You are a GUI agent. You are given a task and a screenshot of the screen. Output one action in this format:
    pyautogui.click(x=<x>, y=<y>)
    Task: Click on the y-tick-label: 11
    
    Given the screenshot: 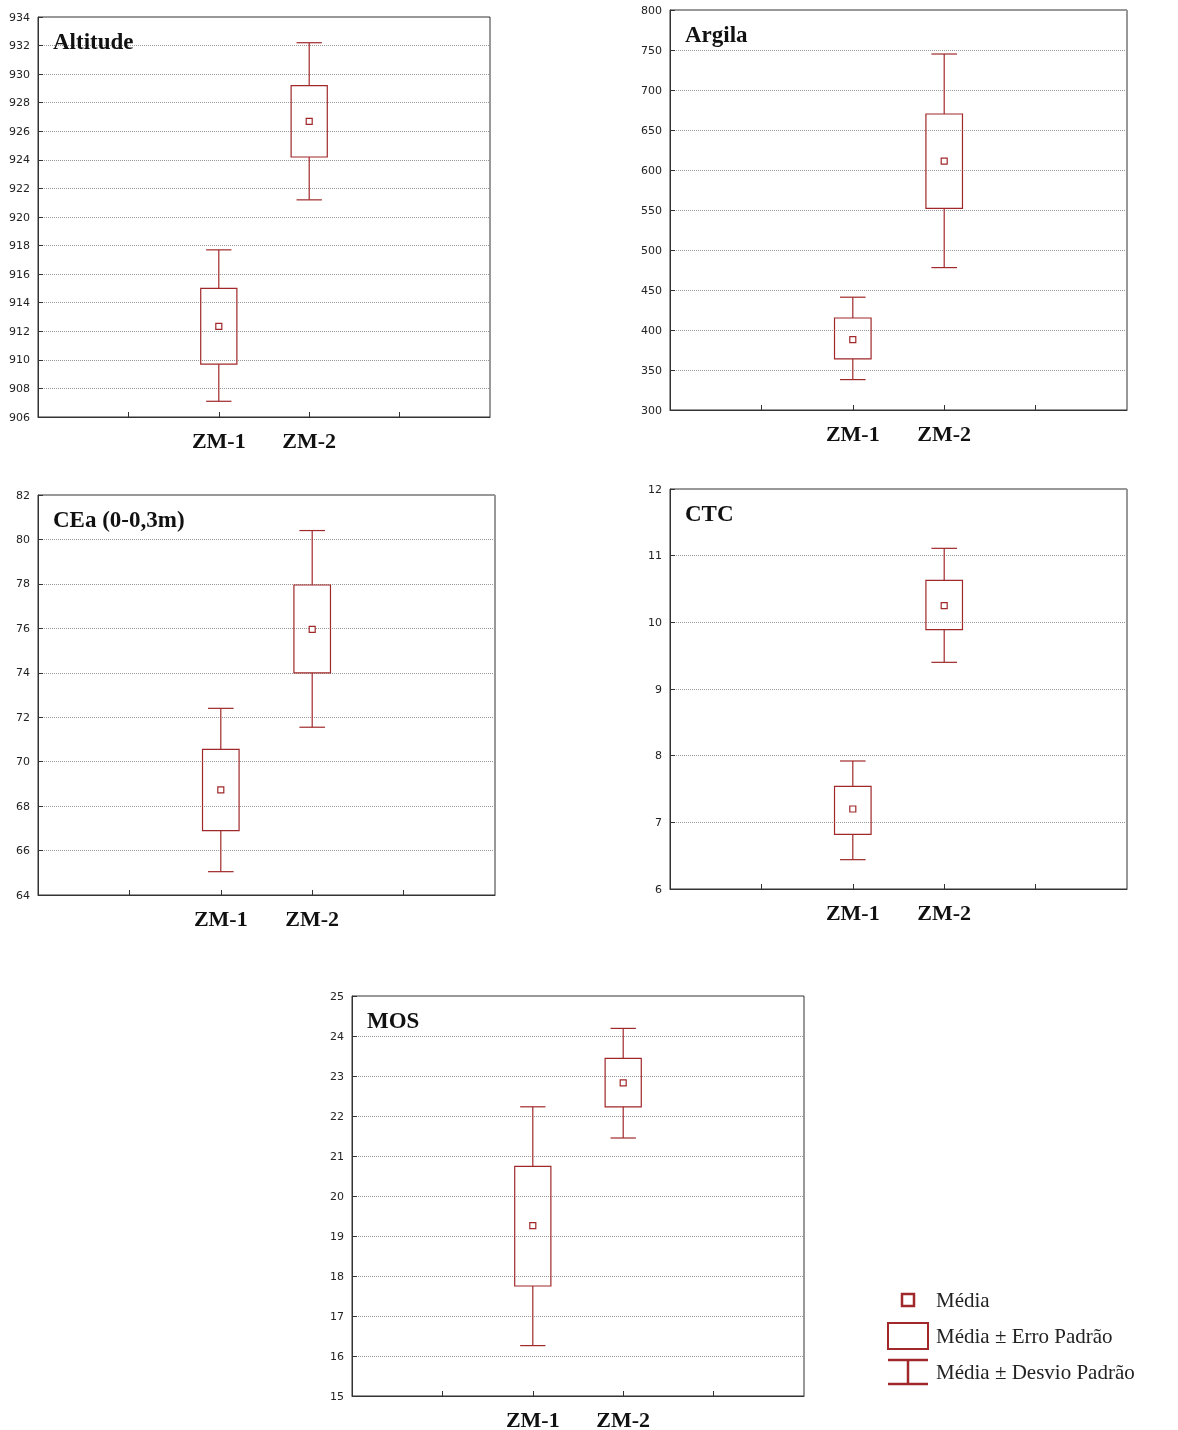 What is the action you would take?
    pyautogui.click(x=655, y=556)
    